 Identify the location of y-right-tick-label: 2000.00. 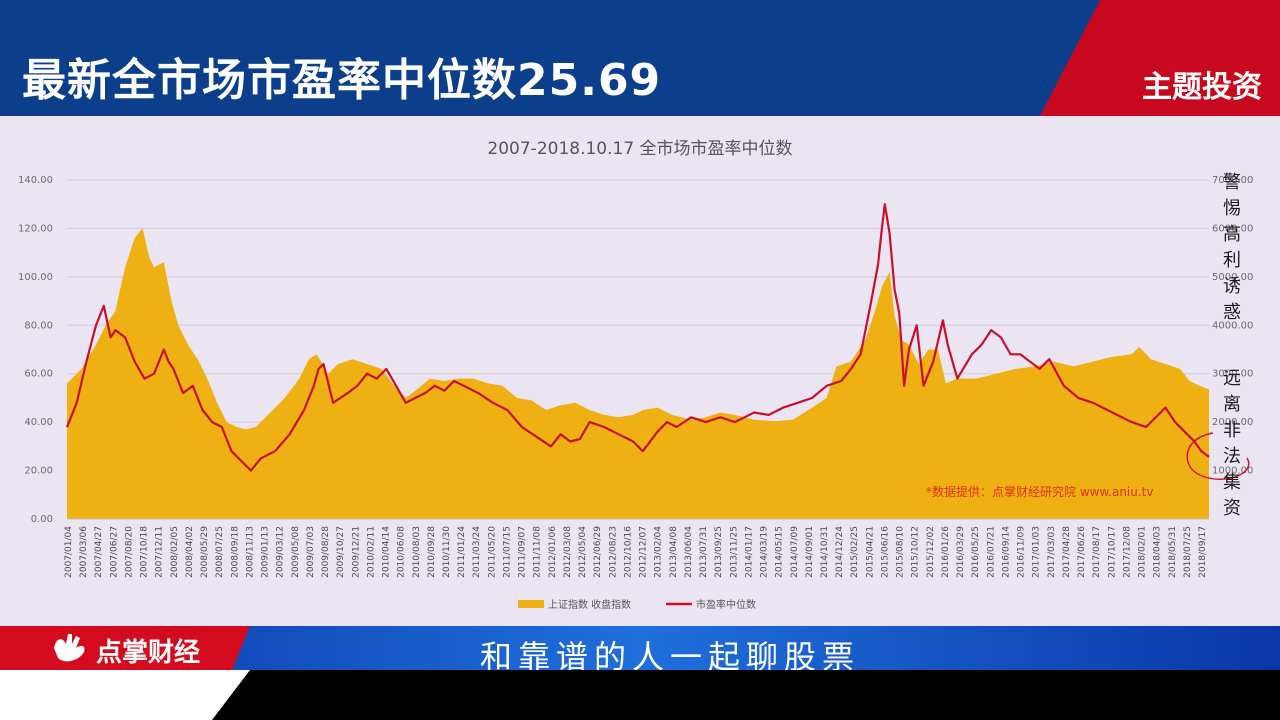
(1232, 422).